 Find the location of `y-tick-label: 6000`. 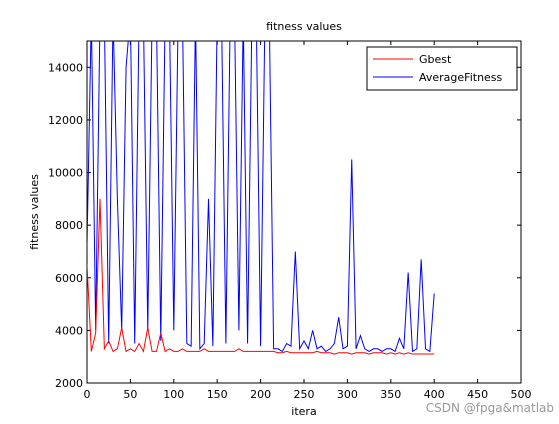

y-tick-label: 6000 is located at coordinates (69, 278).